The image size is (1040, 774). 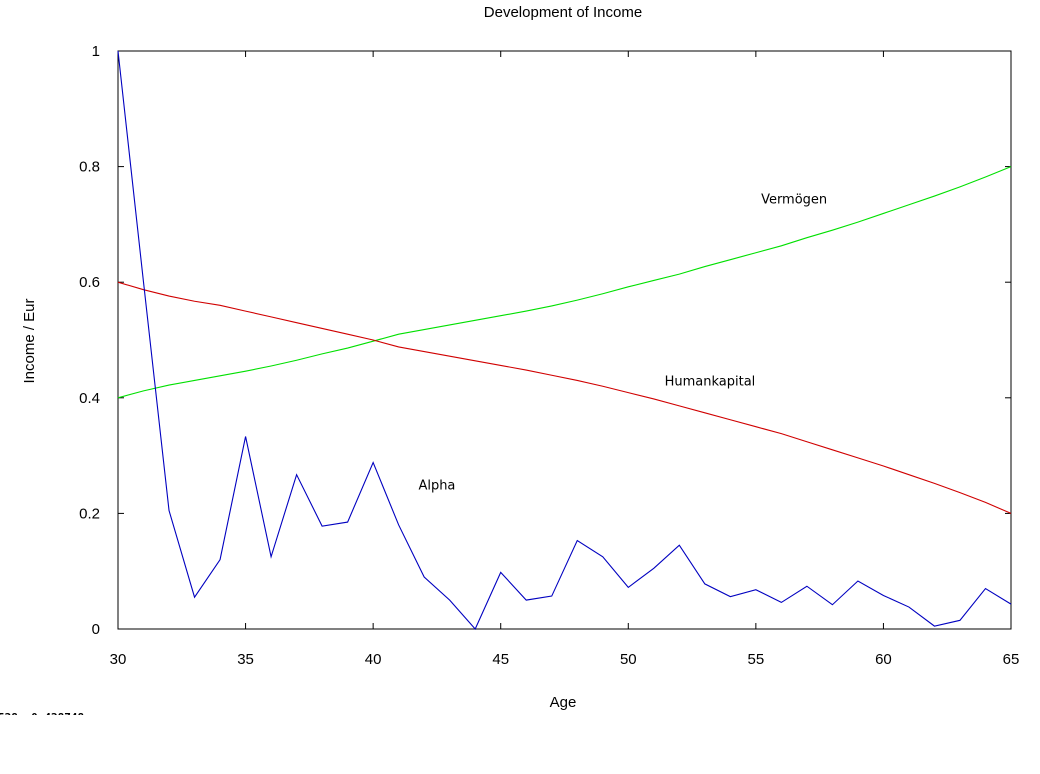 I want to click on x-tick-label: 65, so click(x=1011, y=659).